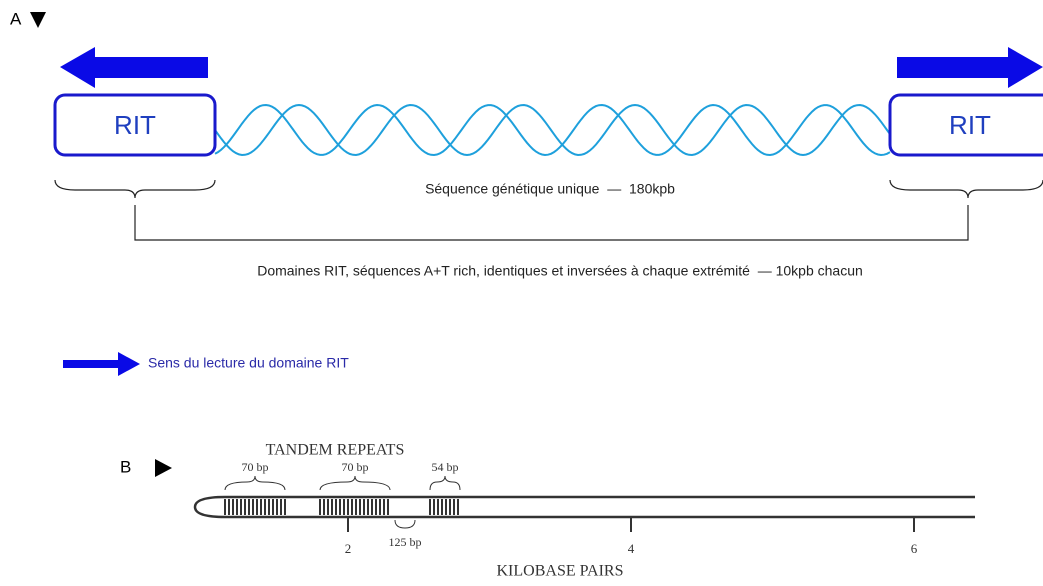 The width and height of the screenshot is (1043, 586). Describe the element at coordinates (551, 223) in the screenshot. I see `bracket` at that location.